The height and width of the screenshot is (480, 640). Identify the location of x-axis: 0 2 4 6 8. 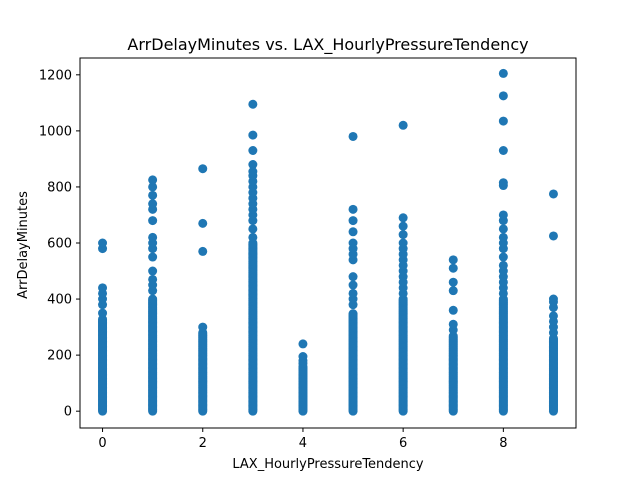
(302, 439).